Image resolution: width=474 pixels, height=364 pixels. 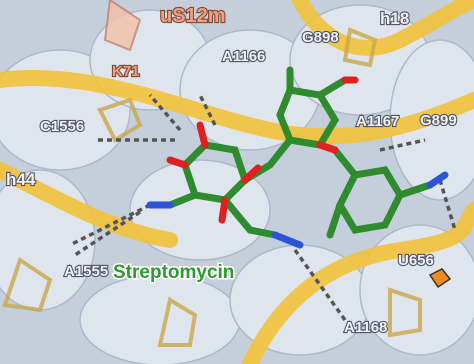 What do you see at coordinates (365, 327) in the screenshot?
I see `residue-label: A1168` at bounding box center [365, 327].